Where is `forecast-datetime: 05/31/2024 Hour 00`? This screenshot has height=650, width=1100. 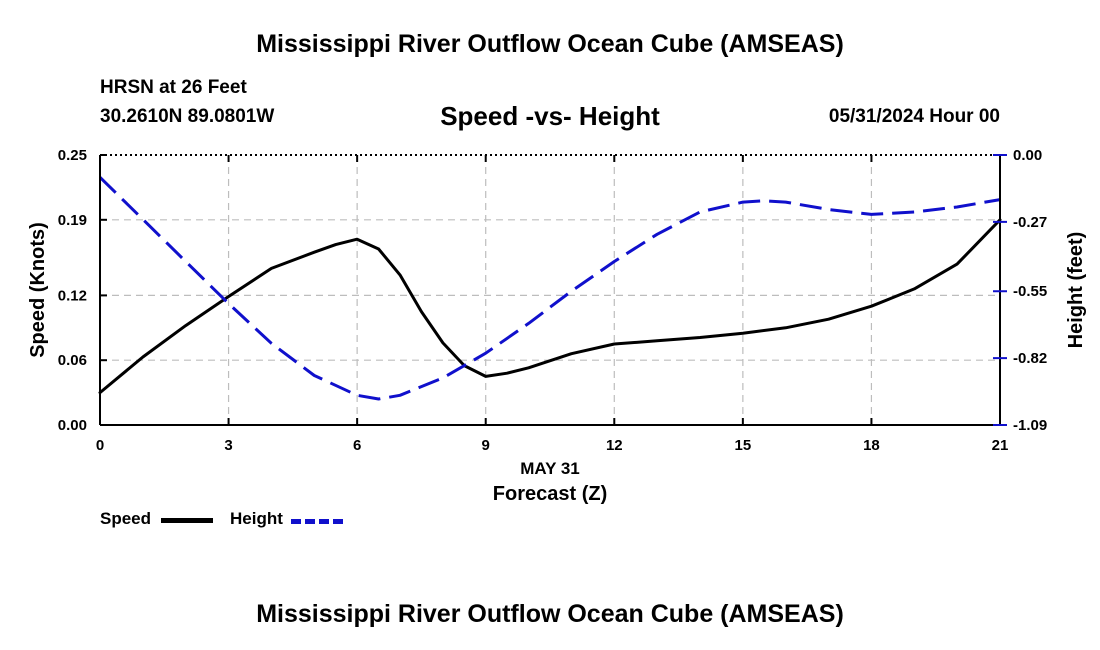
forecast-datetime: 05/31/2024 Hour 00 is located at coordinates (914, 116).